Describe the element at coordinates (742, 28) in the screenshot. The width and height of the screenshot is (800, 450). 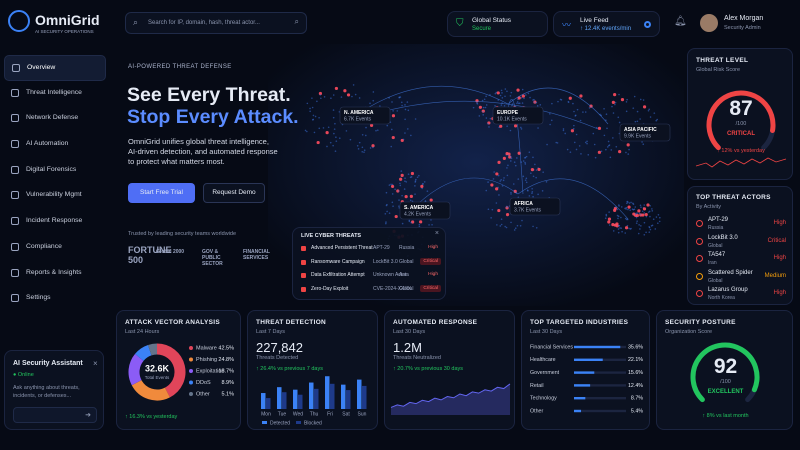
I see `user-role: Security Admin` at that location.